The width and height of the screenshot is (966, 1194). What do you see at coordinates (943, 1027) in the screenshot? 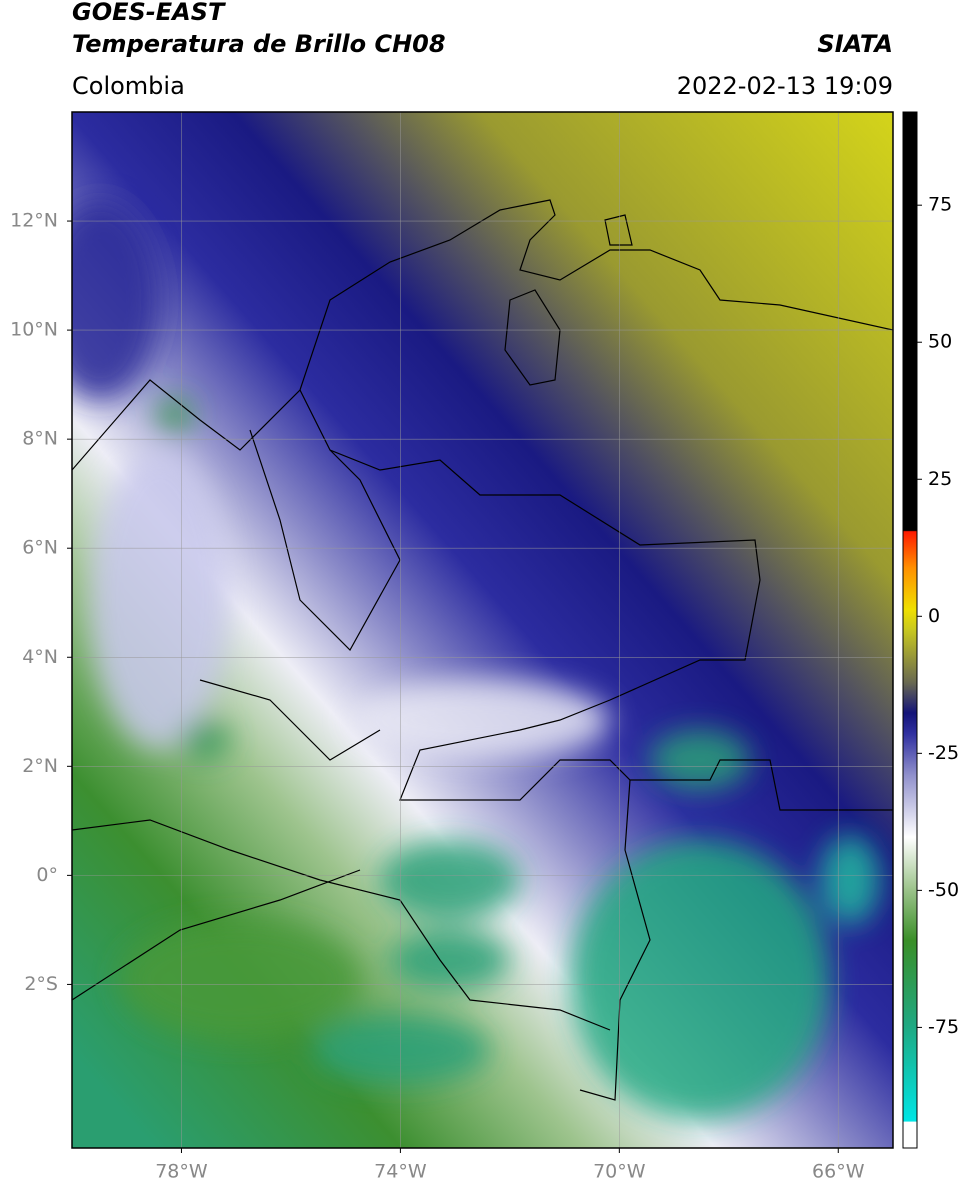
I see `colorbar-tick-label: -75` at bounding box center [943, 1027].